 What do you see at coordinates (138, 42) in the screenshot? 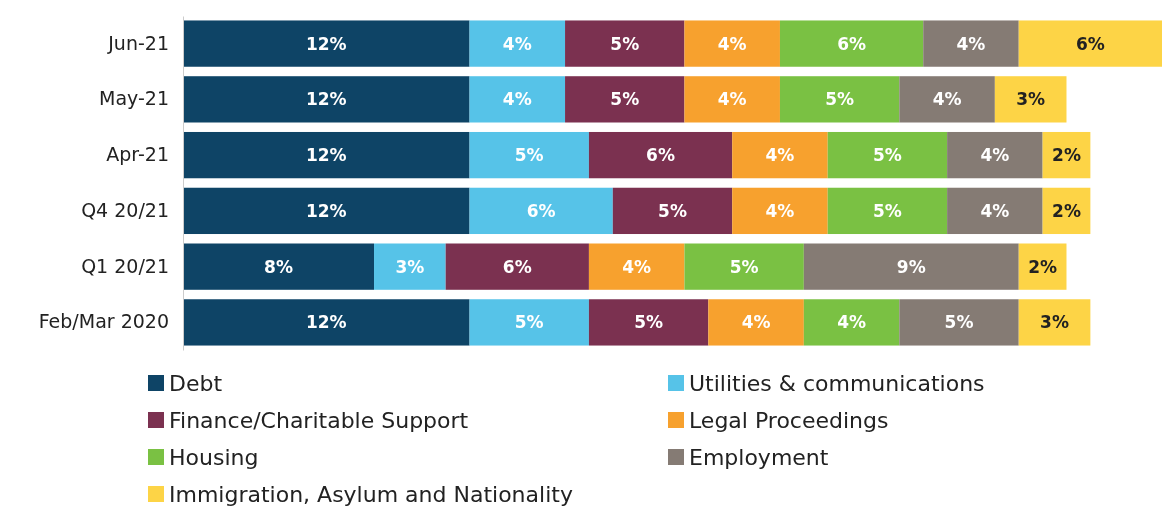
I see `y-tick-label: Jun-21` at bounding box center [138, 42].